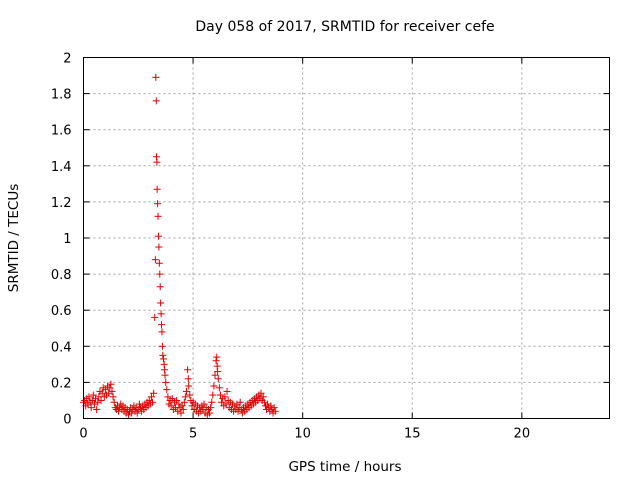 The image size is (640, 480). I want to click on y-tick-label: 0, so click(67, 420).